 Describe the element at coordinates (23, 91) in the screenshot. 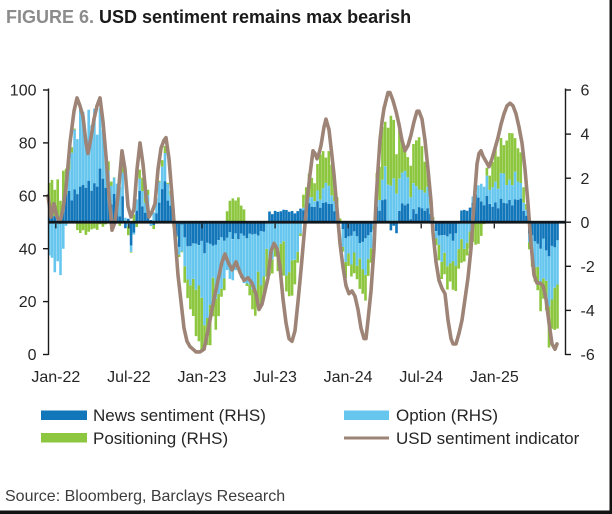

I see `svg-text: 100` at that location.